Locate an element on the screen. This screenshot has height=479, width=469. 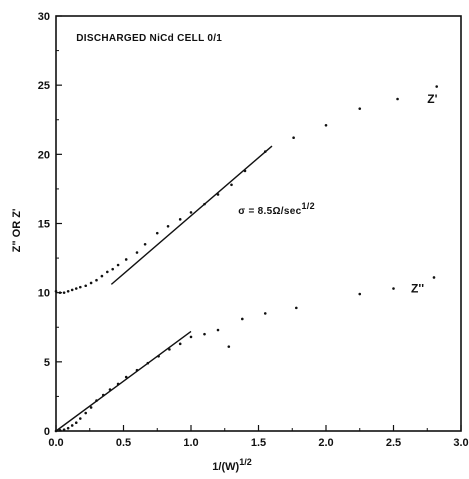
chart-annotation-title: DISCHARGED NiCd CELL 0/1 is located at coordinates (149, 38).